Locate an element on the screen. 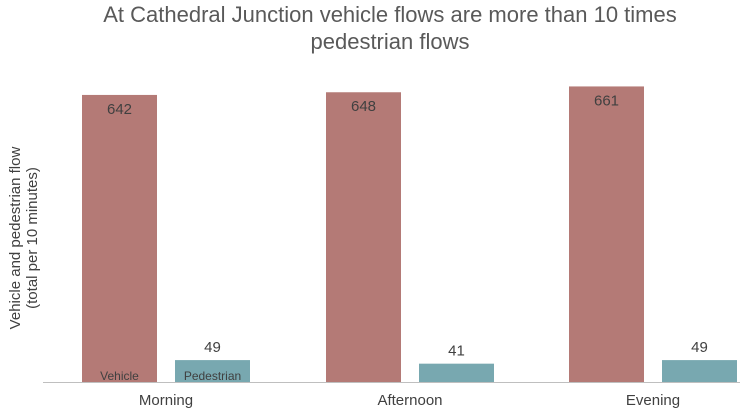  legend-label: Pedestrian is located at coordinates (212, 376).